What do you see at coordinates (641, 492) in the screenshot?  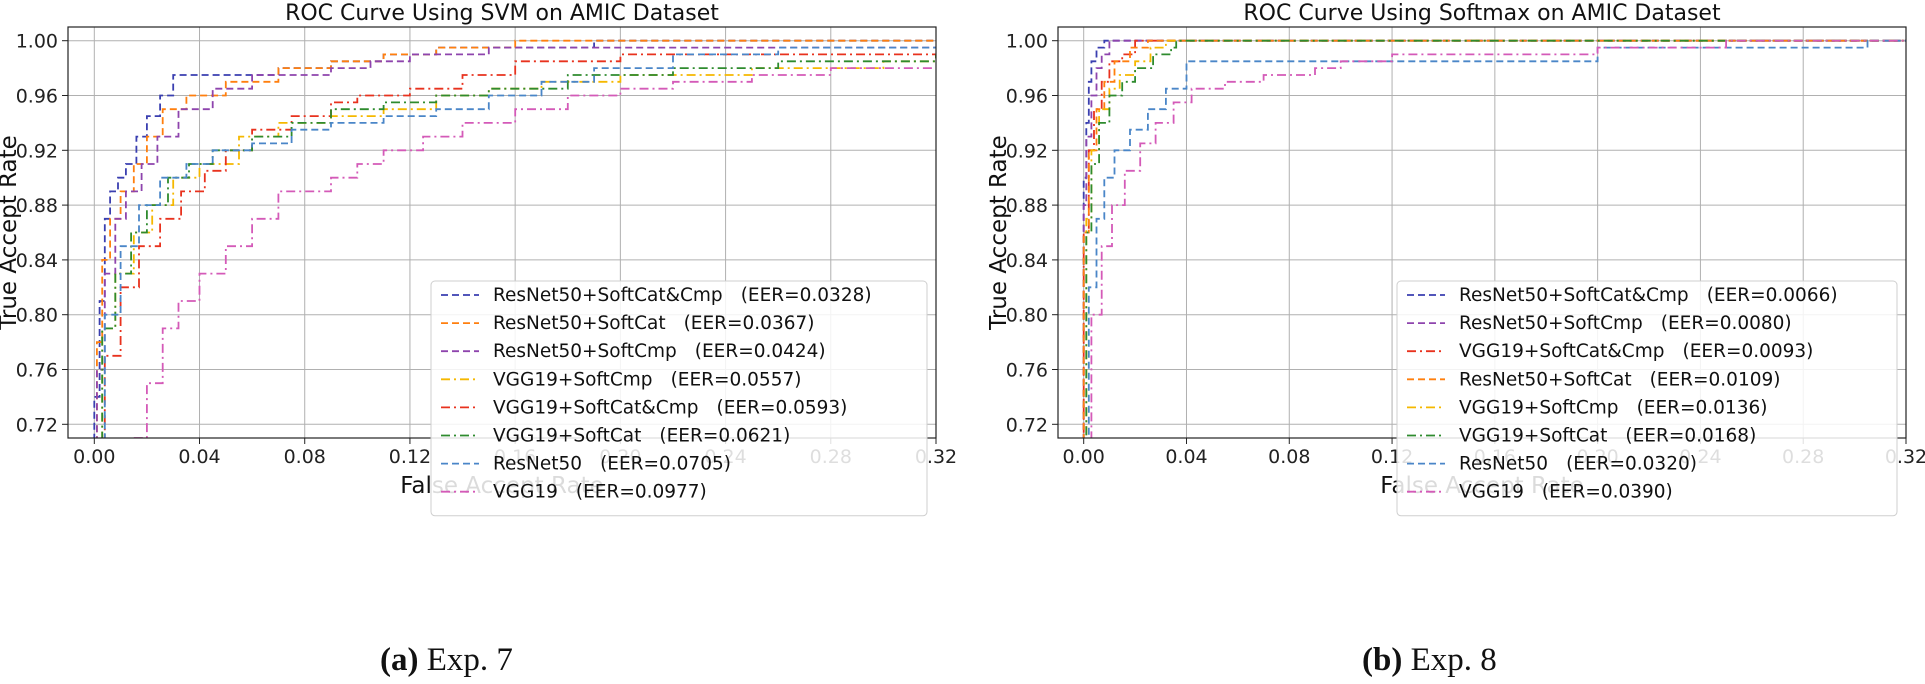 I see `legend-eer: (EER=0.0977)` at bounding box center [641, 492].